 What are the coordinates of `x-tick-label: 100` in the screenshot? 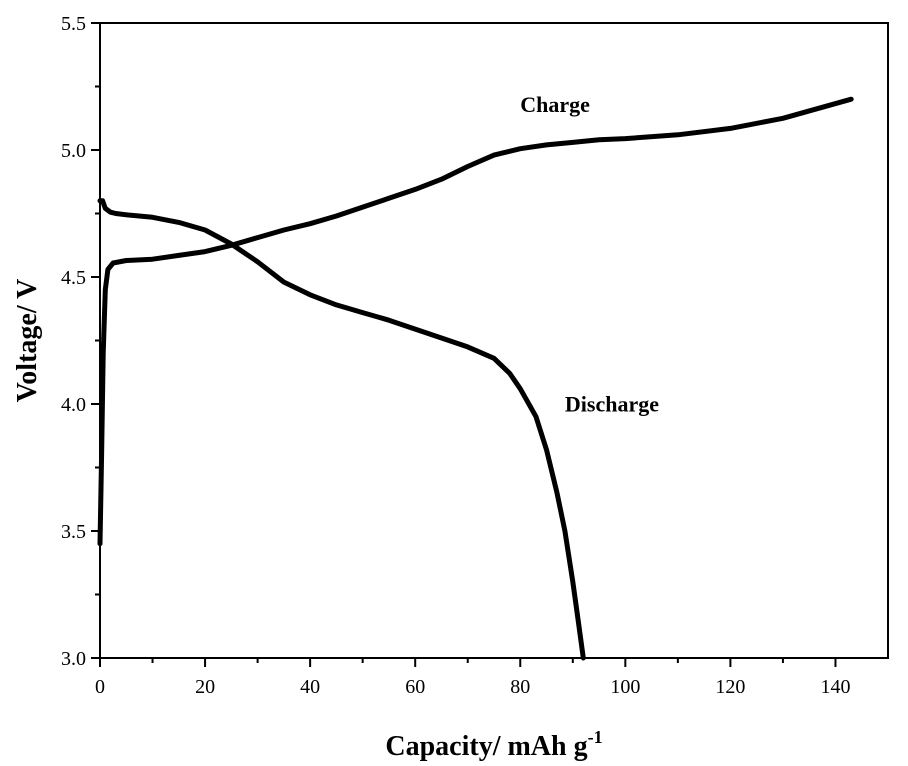 It's located at (625, 687).